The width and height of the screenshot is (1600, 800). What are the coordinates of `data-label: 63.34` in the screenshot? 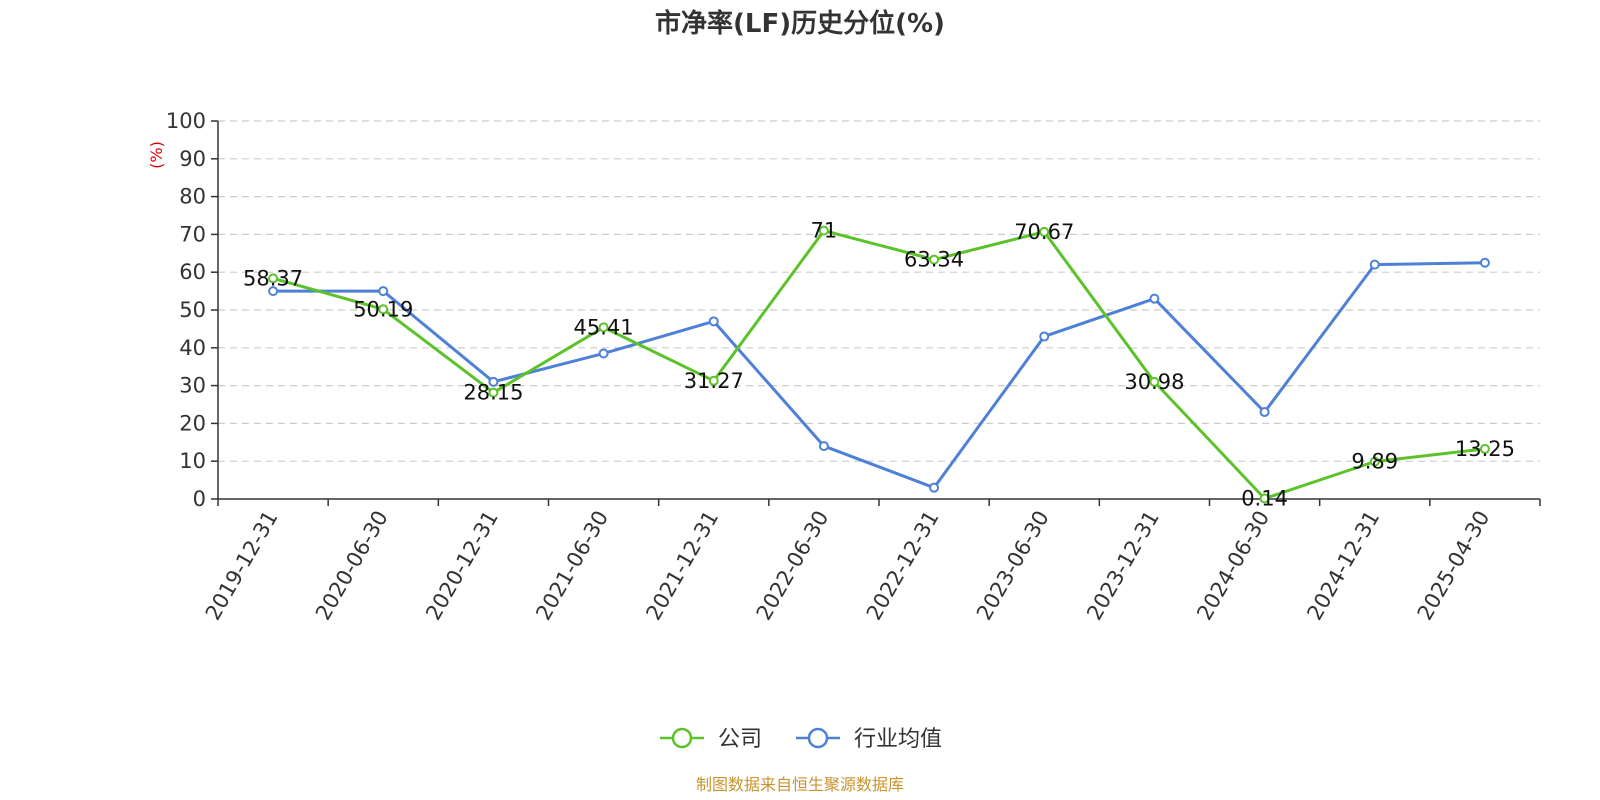 It's located at (934, 260).